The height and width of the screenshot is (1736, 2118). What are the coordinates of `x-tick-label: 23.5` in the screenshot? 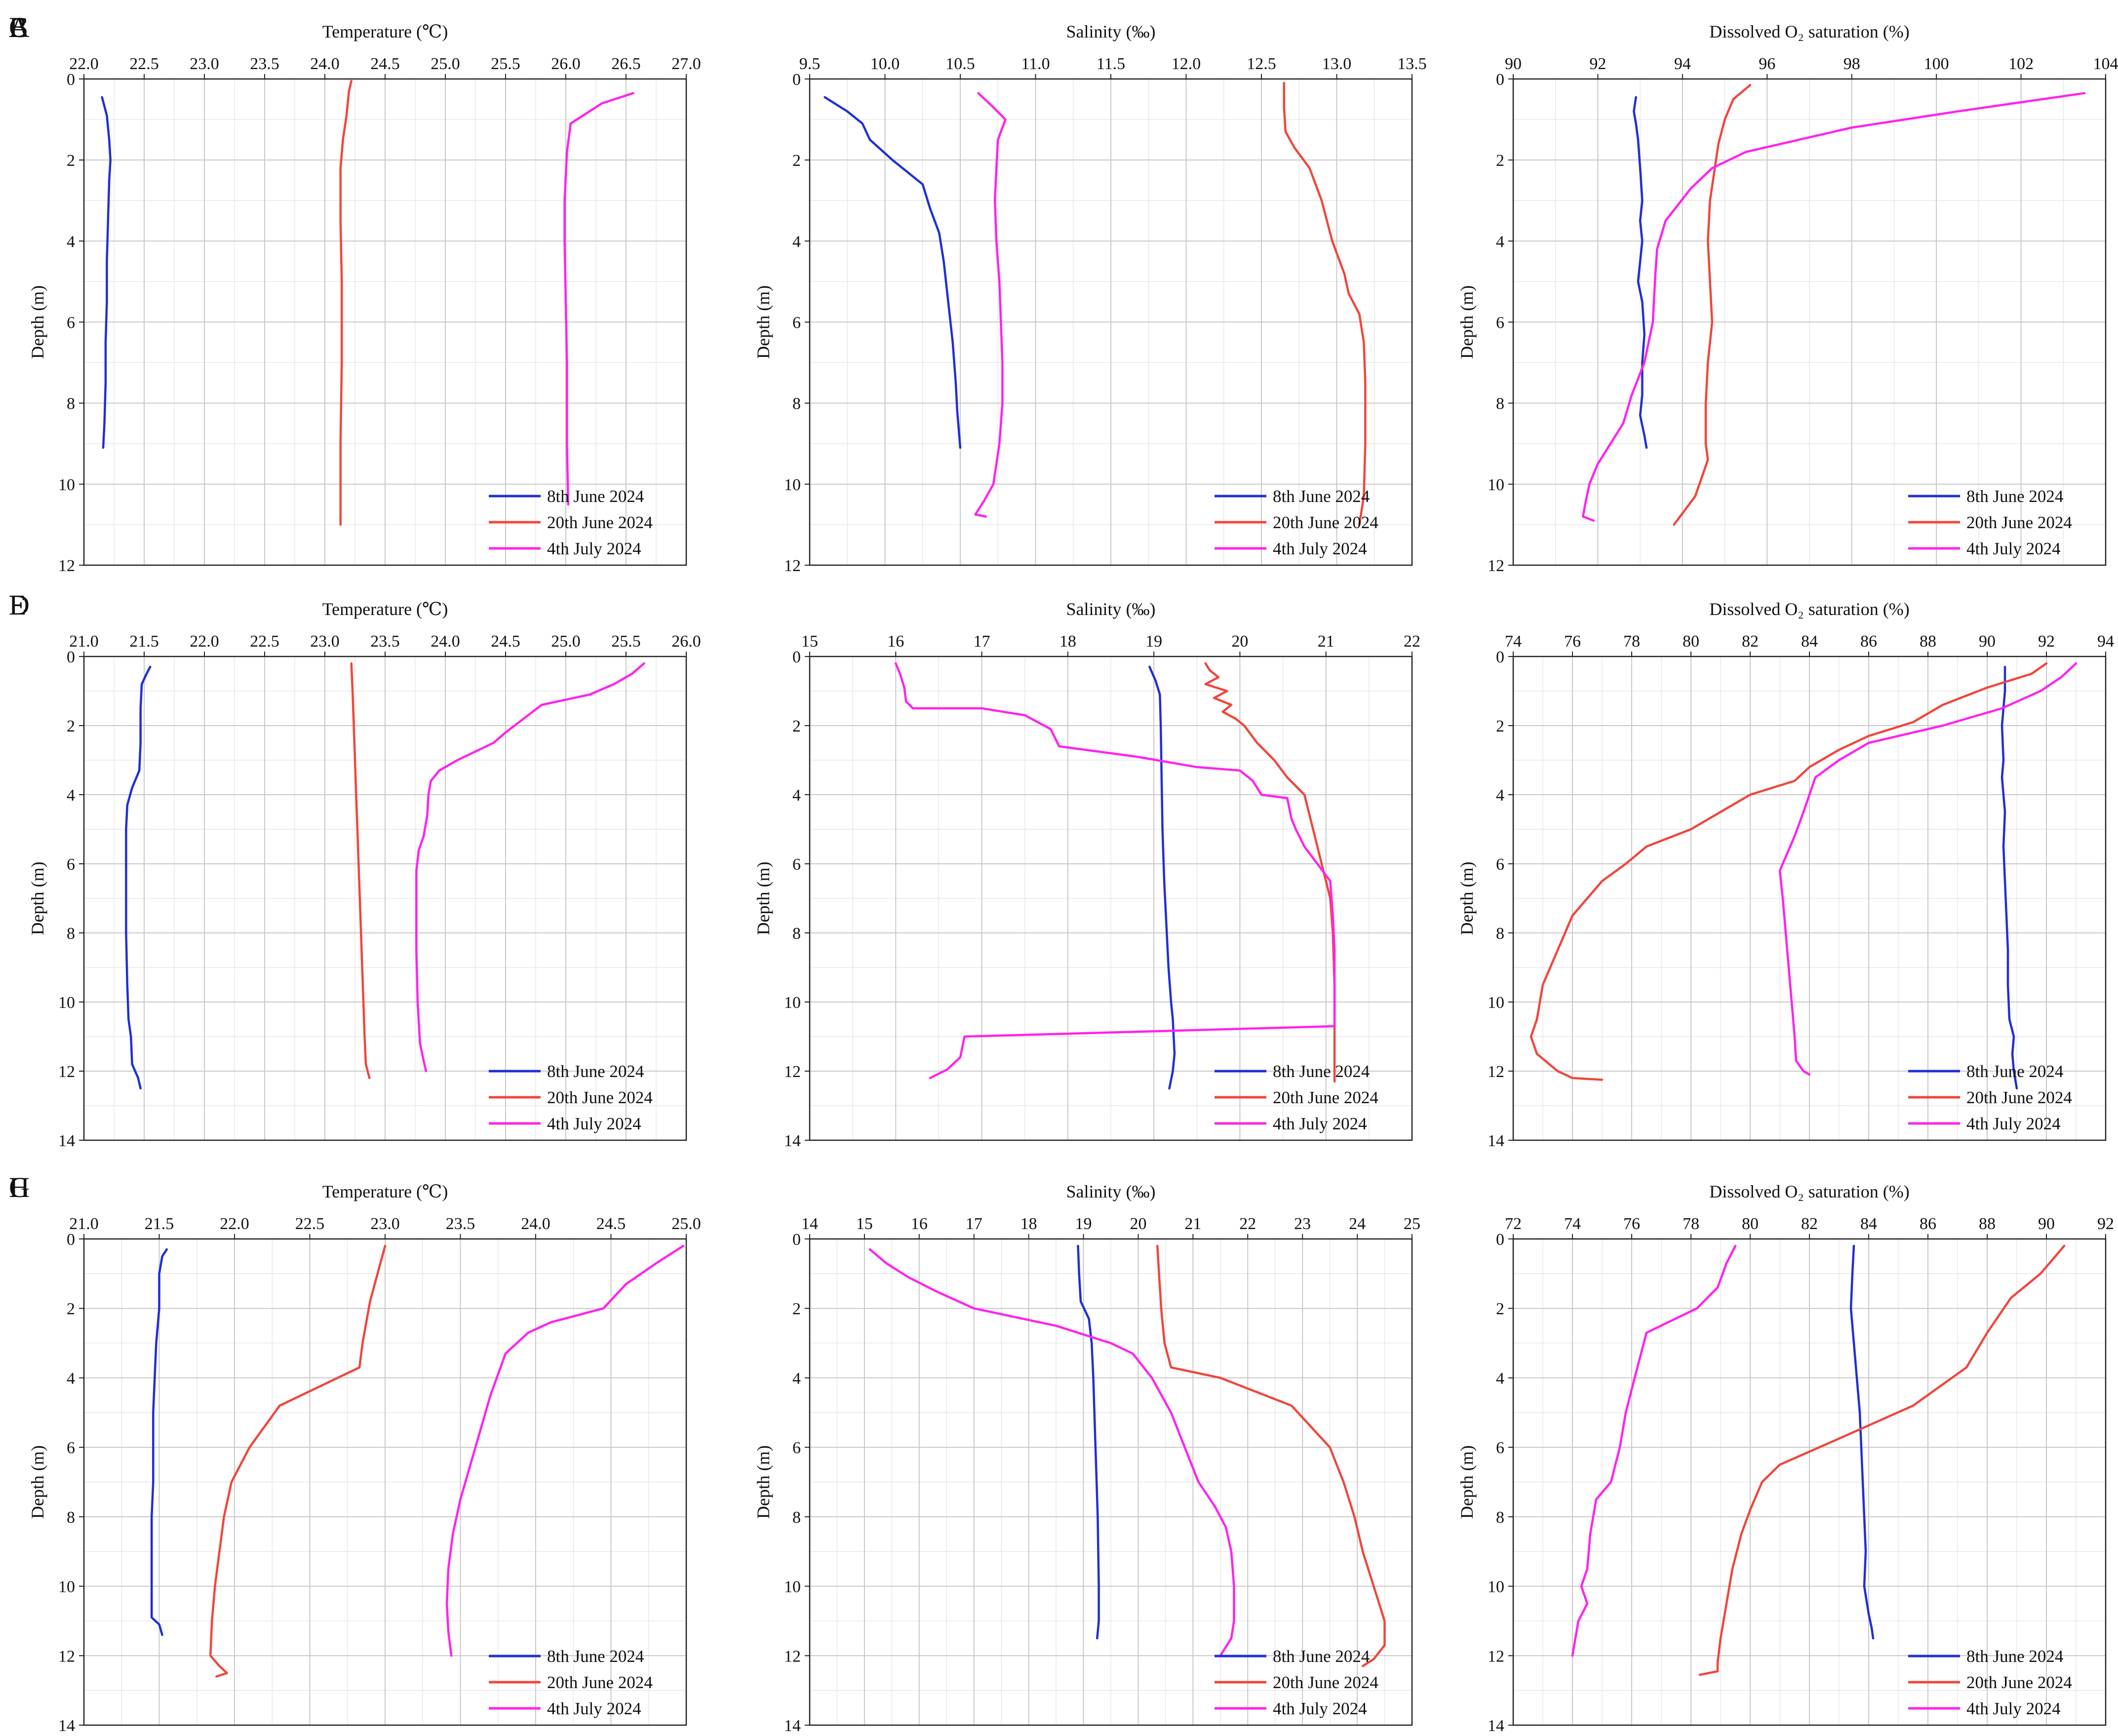 It's located at (264, 64).